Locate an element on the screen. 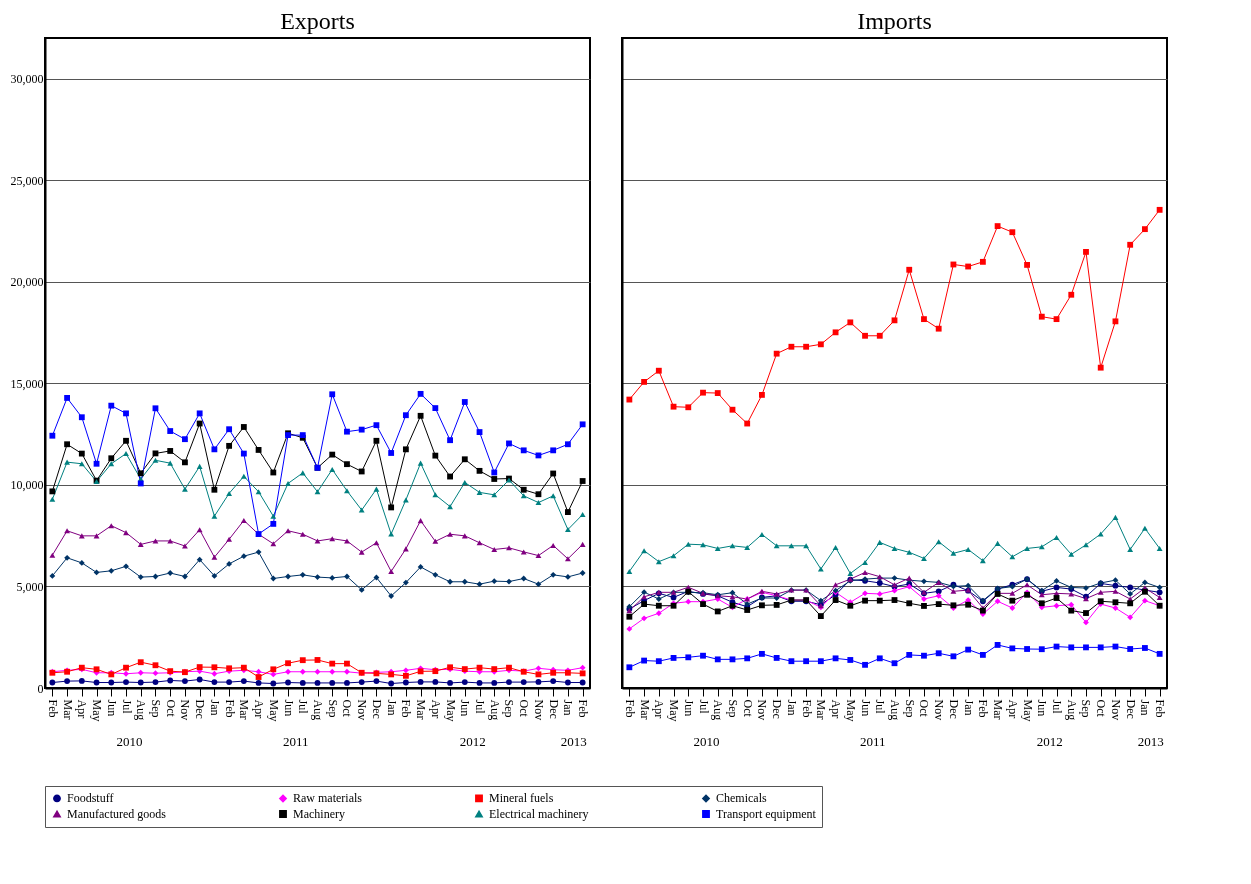 This screenshot has width=1251, height=884. legend-label: Foodstuff is located at coordinates (90, 798).